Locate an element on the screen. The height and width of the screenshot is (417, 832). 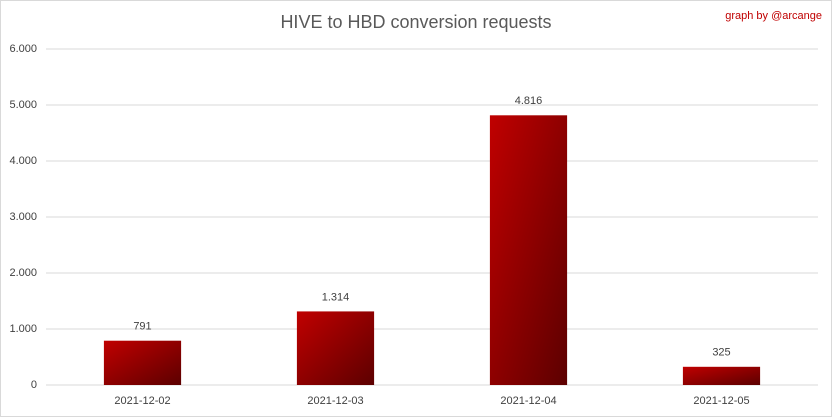
annotation: graph by @arcange is located at coordinates (773, 16).